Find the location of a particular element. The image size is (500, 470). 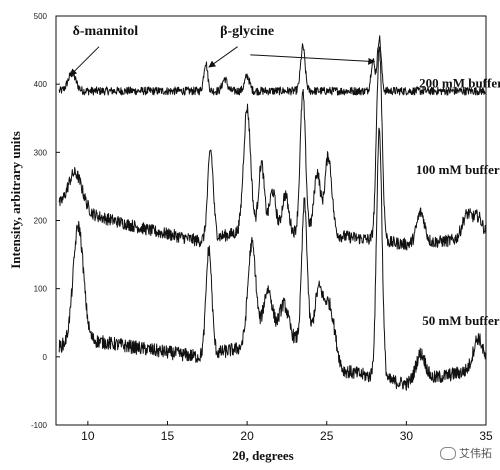

series-labels: 200 mM buffer 100 mM buffer 50 mM buffer is located at coordinates (458, 202).